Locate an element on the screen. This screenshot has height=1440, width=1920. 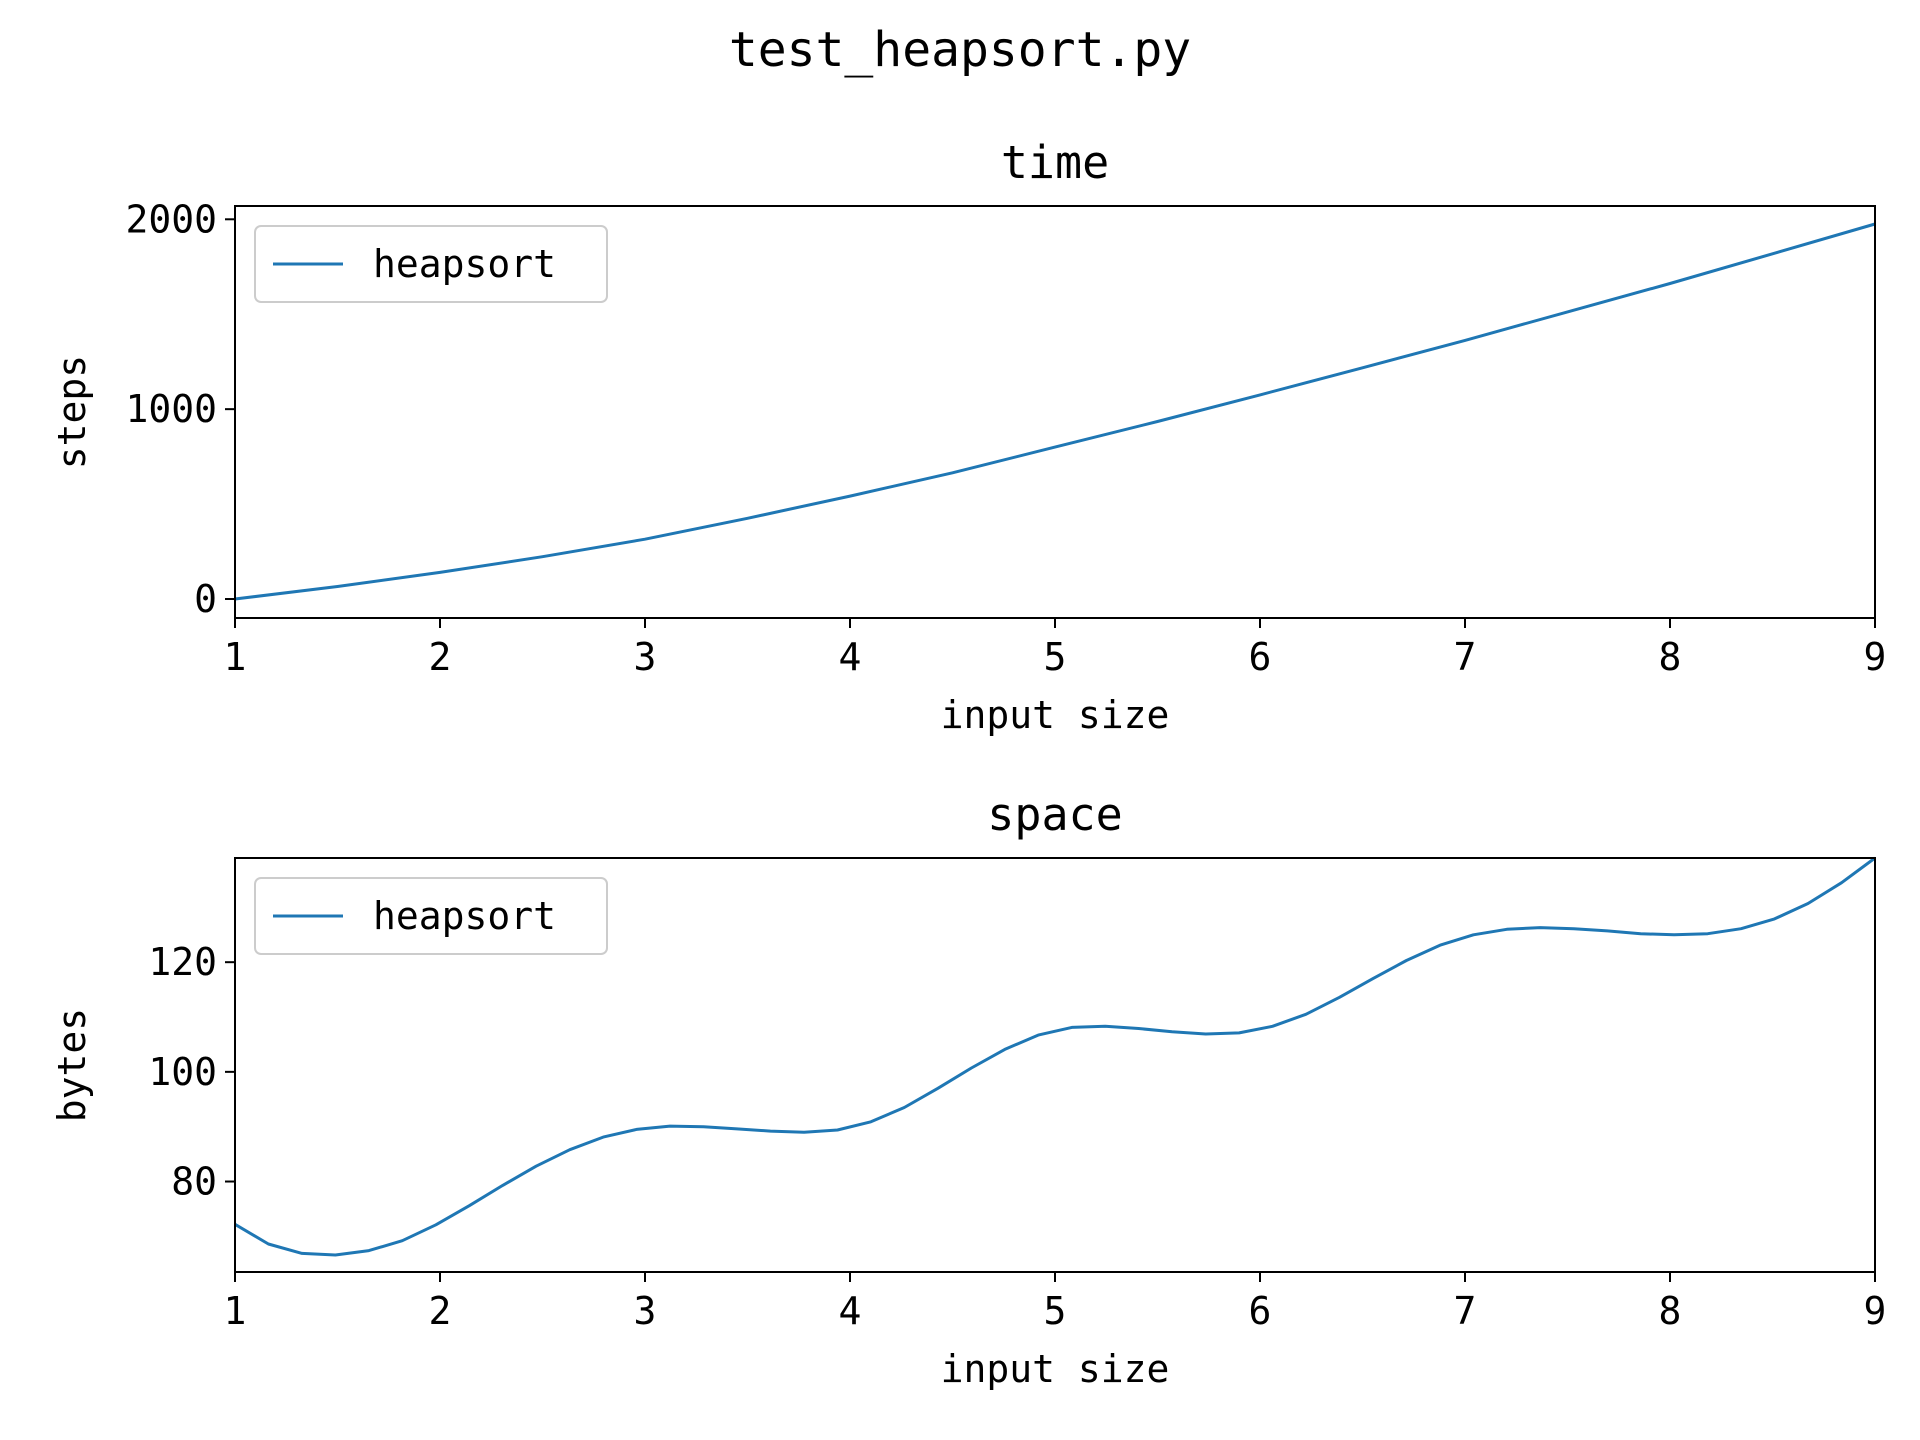
space-plot-title: space is located at coordinates (1054, 814).